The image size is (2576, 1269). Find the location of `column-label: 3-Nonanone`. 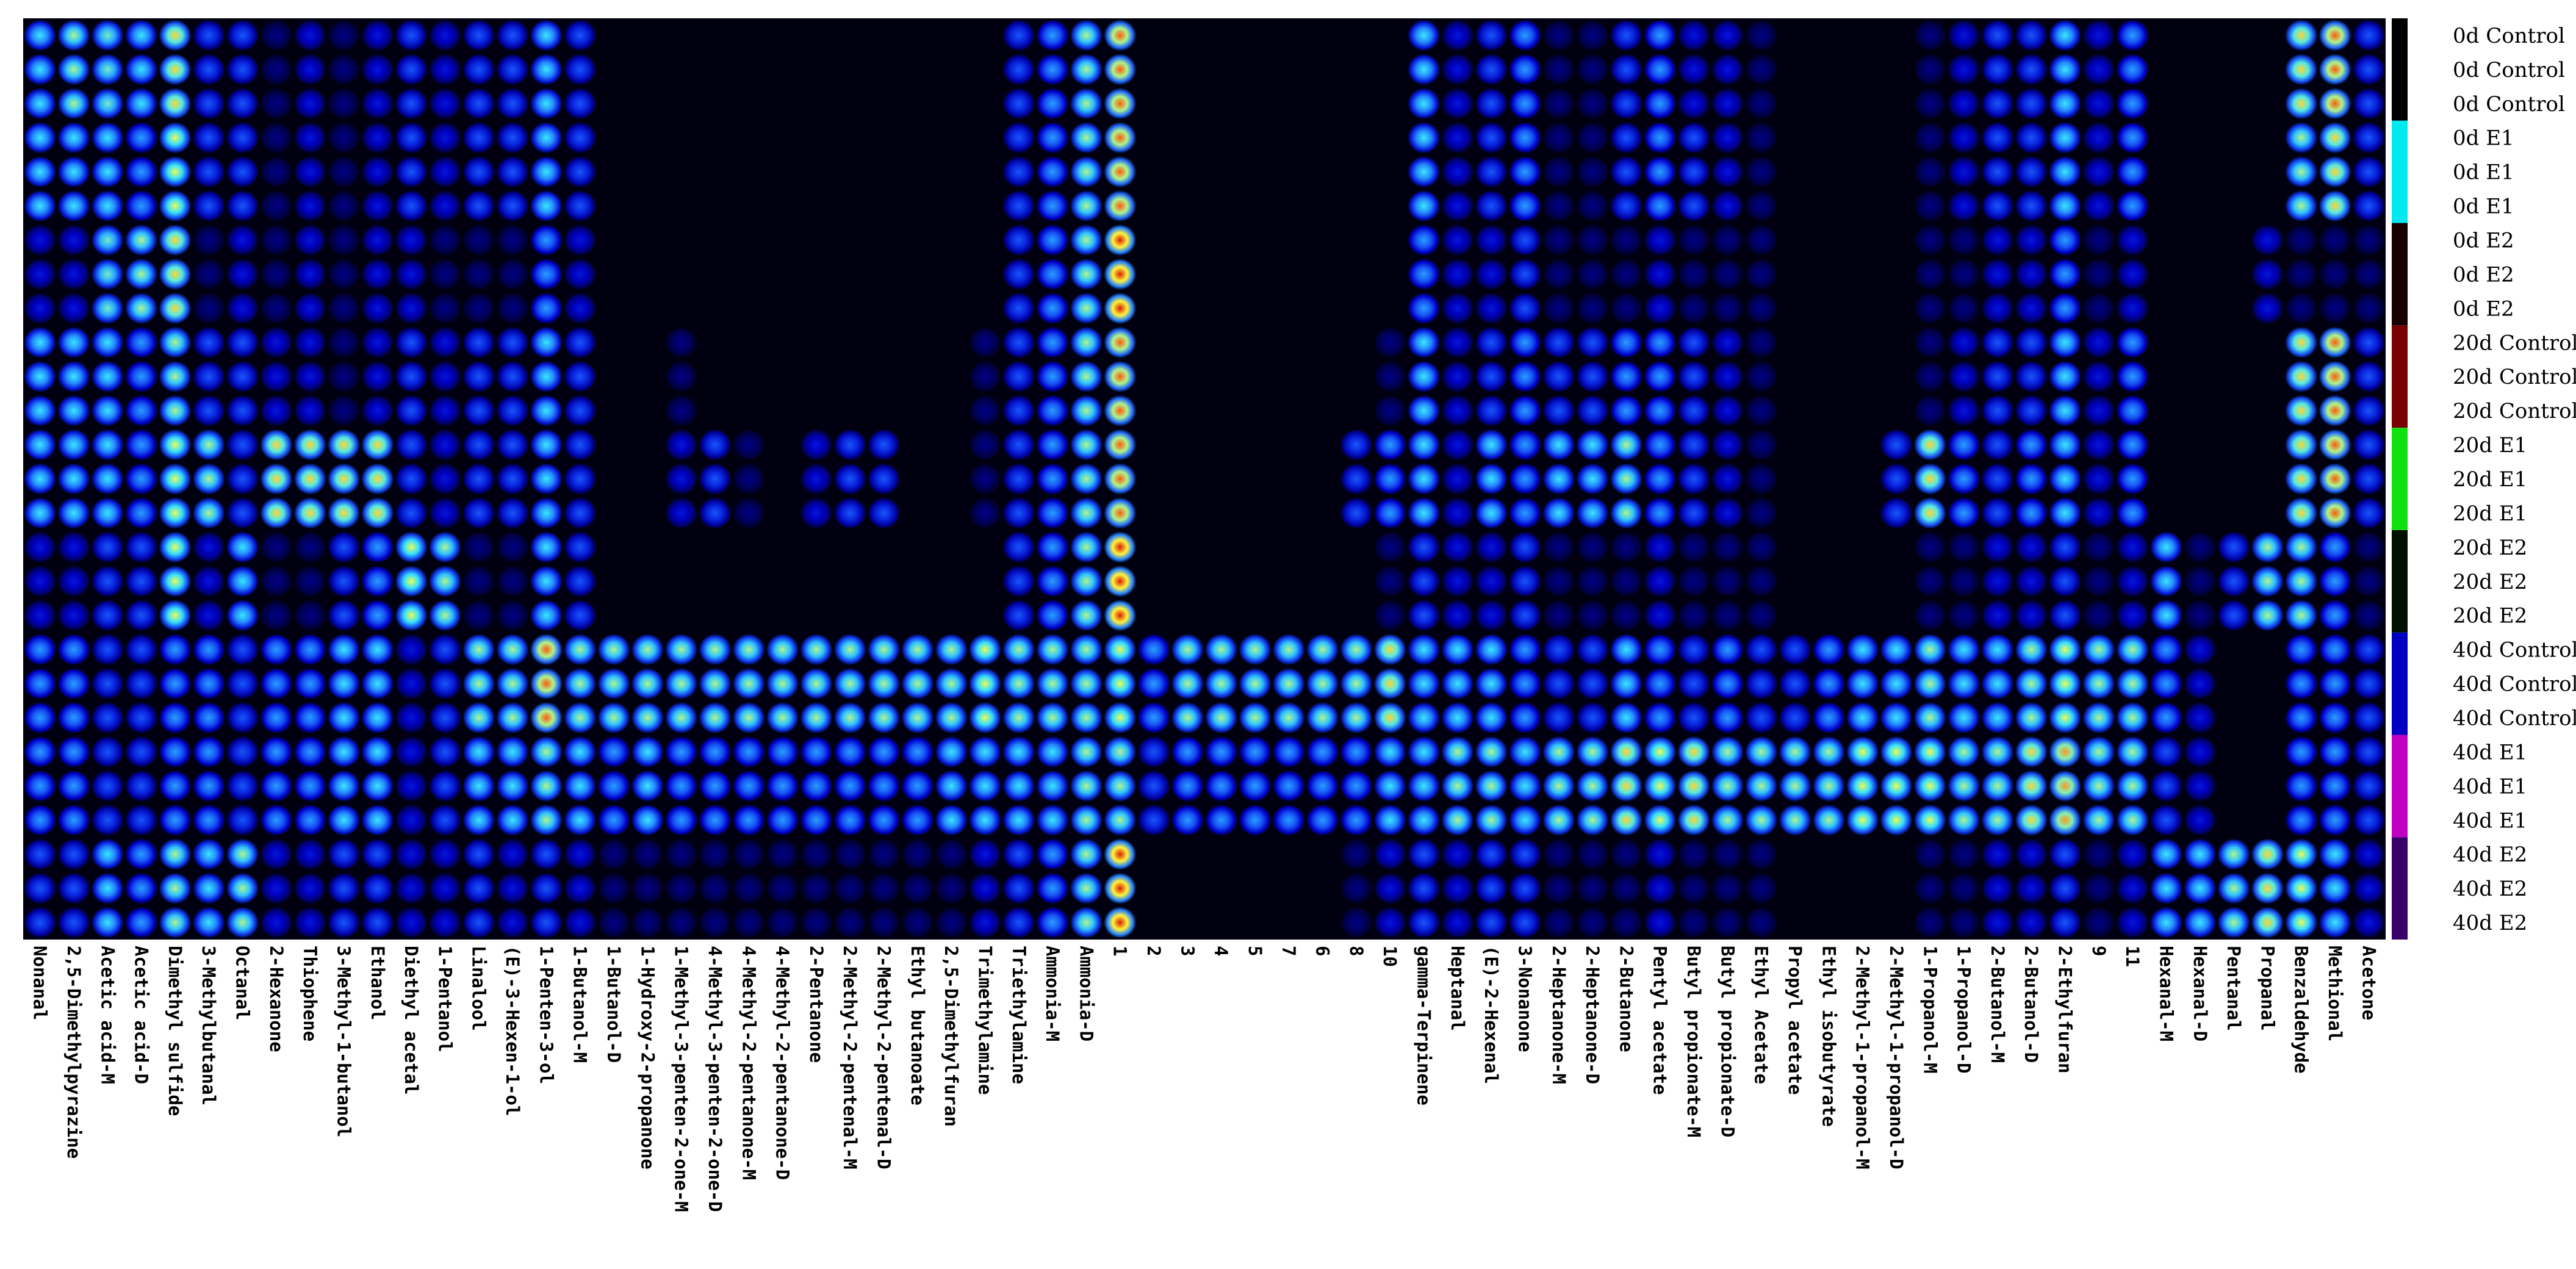

column-label: 3-Nonanone is located at coordinates (1524, 999).